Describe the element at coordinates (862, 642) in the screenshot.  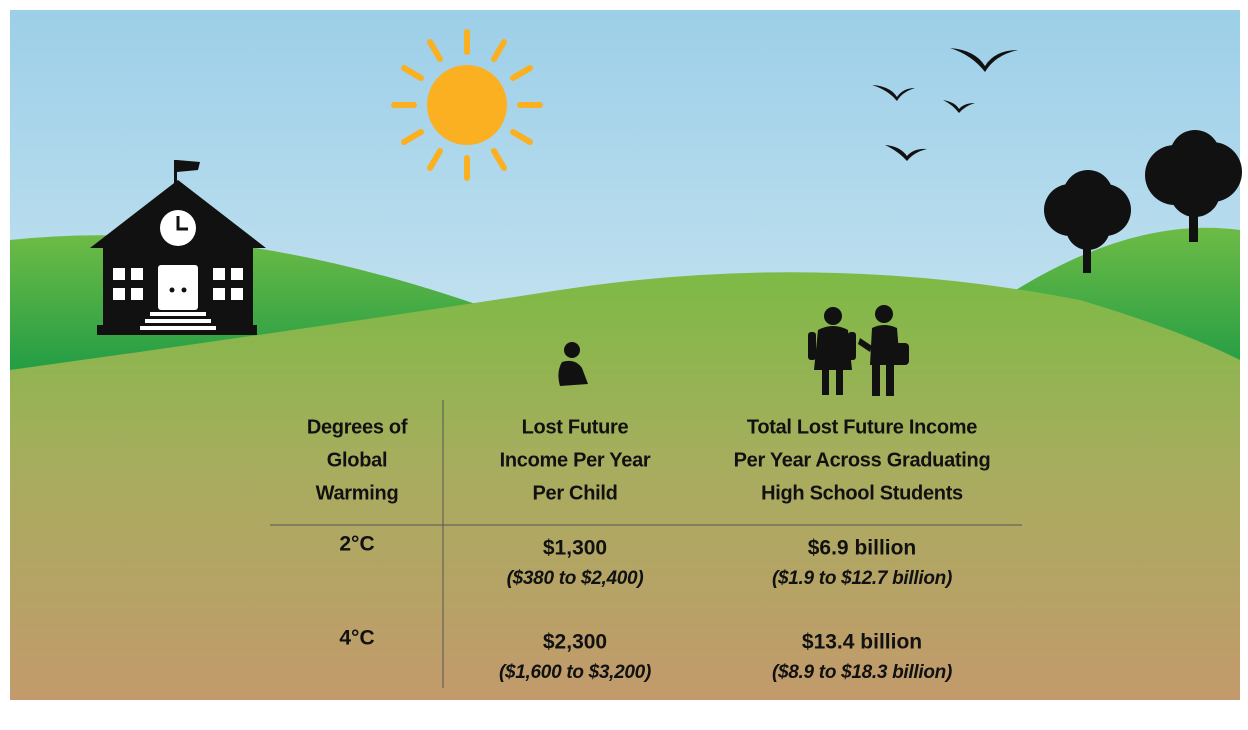
I see `cell-value: $13.4 billion` at that location.